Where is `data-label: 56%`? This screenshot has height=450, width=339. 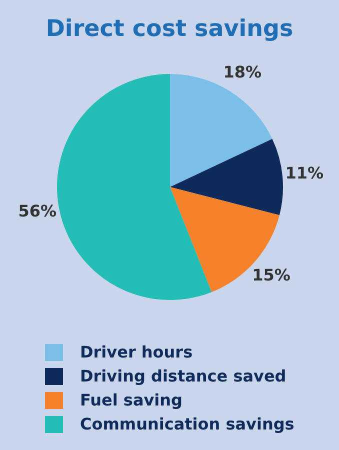
data-label: 56% is located at coordinates (37, 211).